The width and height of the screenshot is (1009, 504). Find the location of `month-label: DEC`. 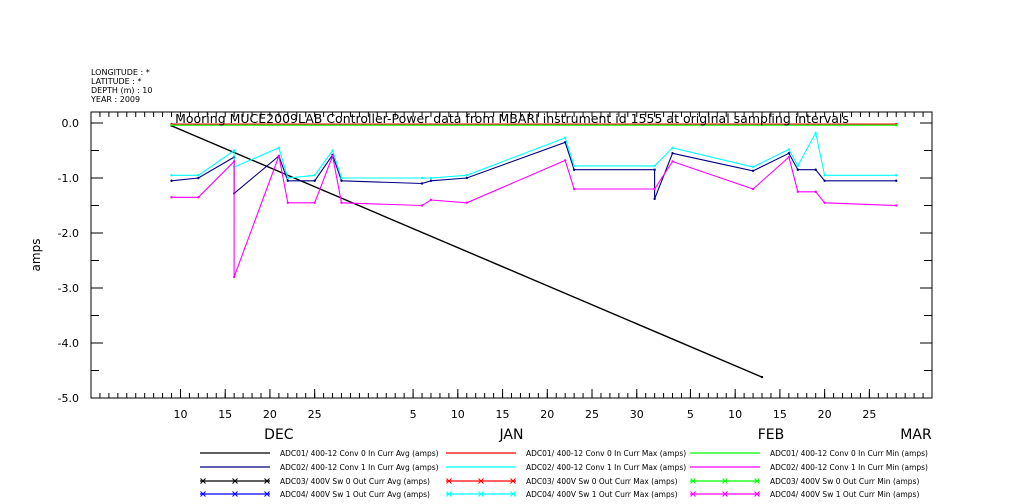

month-label: DEC is located at coordinates (279, 435).